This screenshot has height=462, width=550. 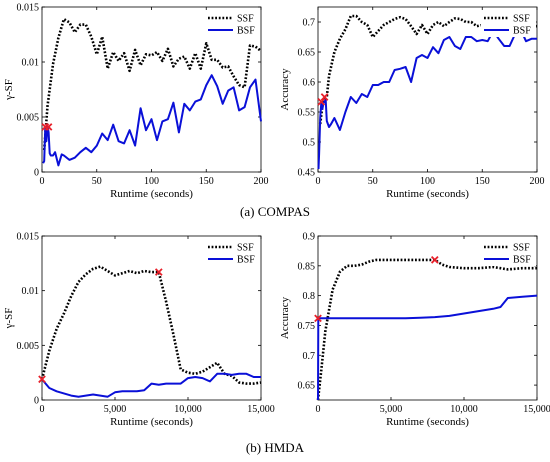 I want to click on chart-1-legend-box, so click(x=508, y=23).